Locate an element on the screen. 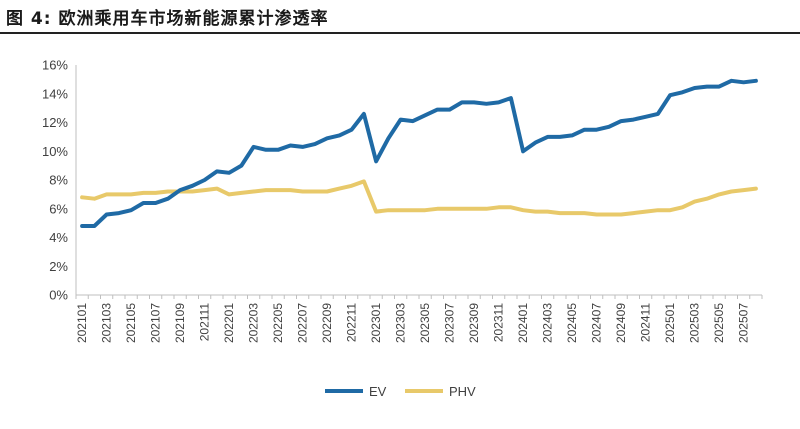  x-tick-label: 202307 is located at coordinates (450, 323).